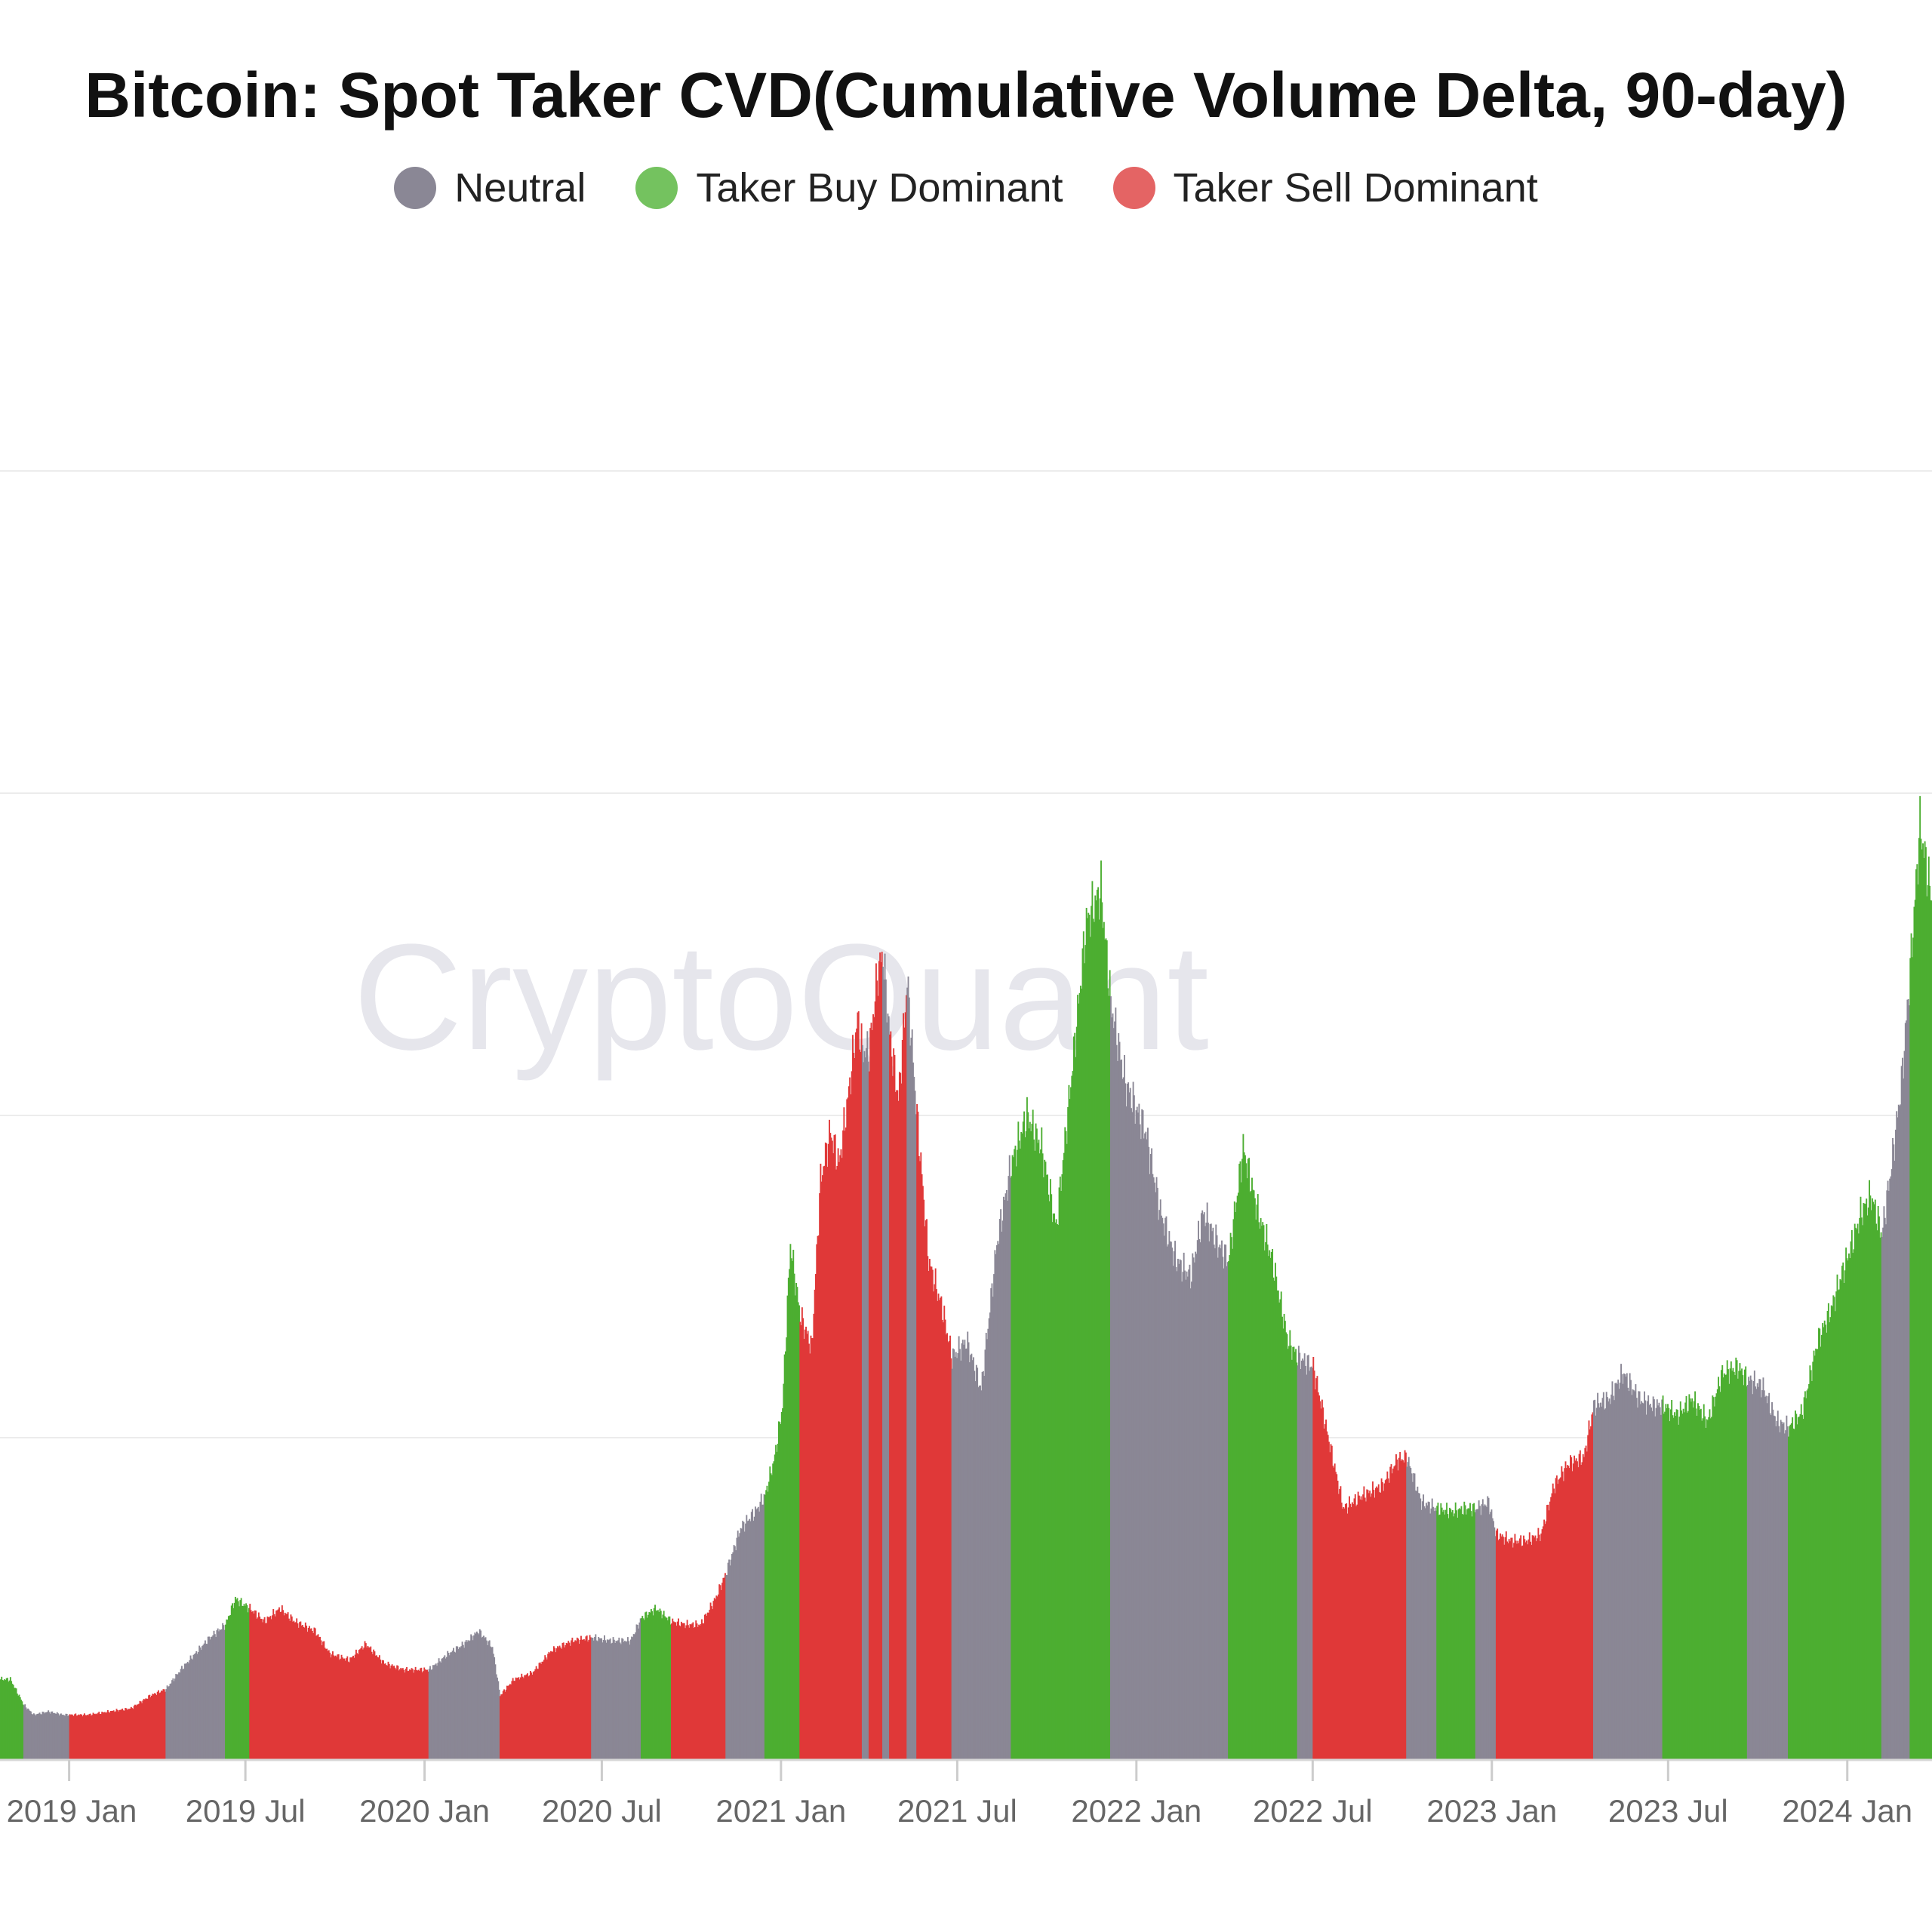 The image size is (1932, 1932). What do you see at coordinates (849, 188) in the screenshot?
I see `legend-item-taker-buy-dominant: Taker Buy Dominant` at bounding box center [849, 188].